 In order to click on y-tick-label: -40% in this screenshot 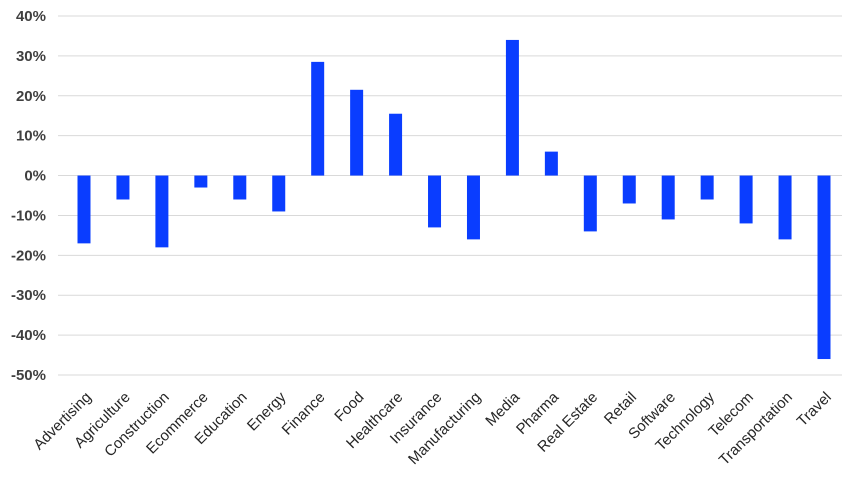, I will do `click(28, 335)`.